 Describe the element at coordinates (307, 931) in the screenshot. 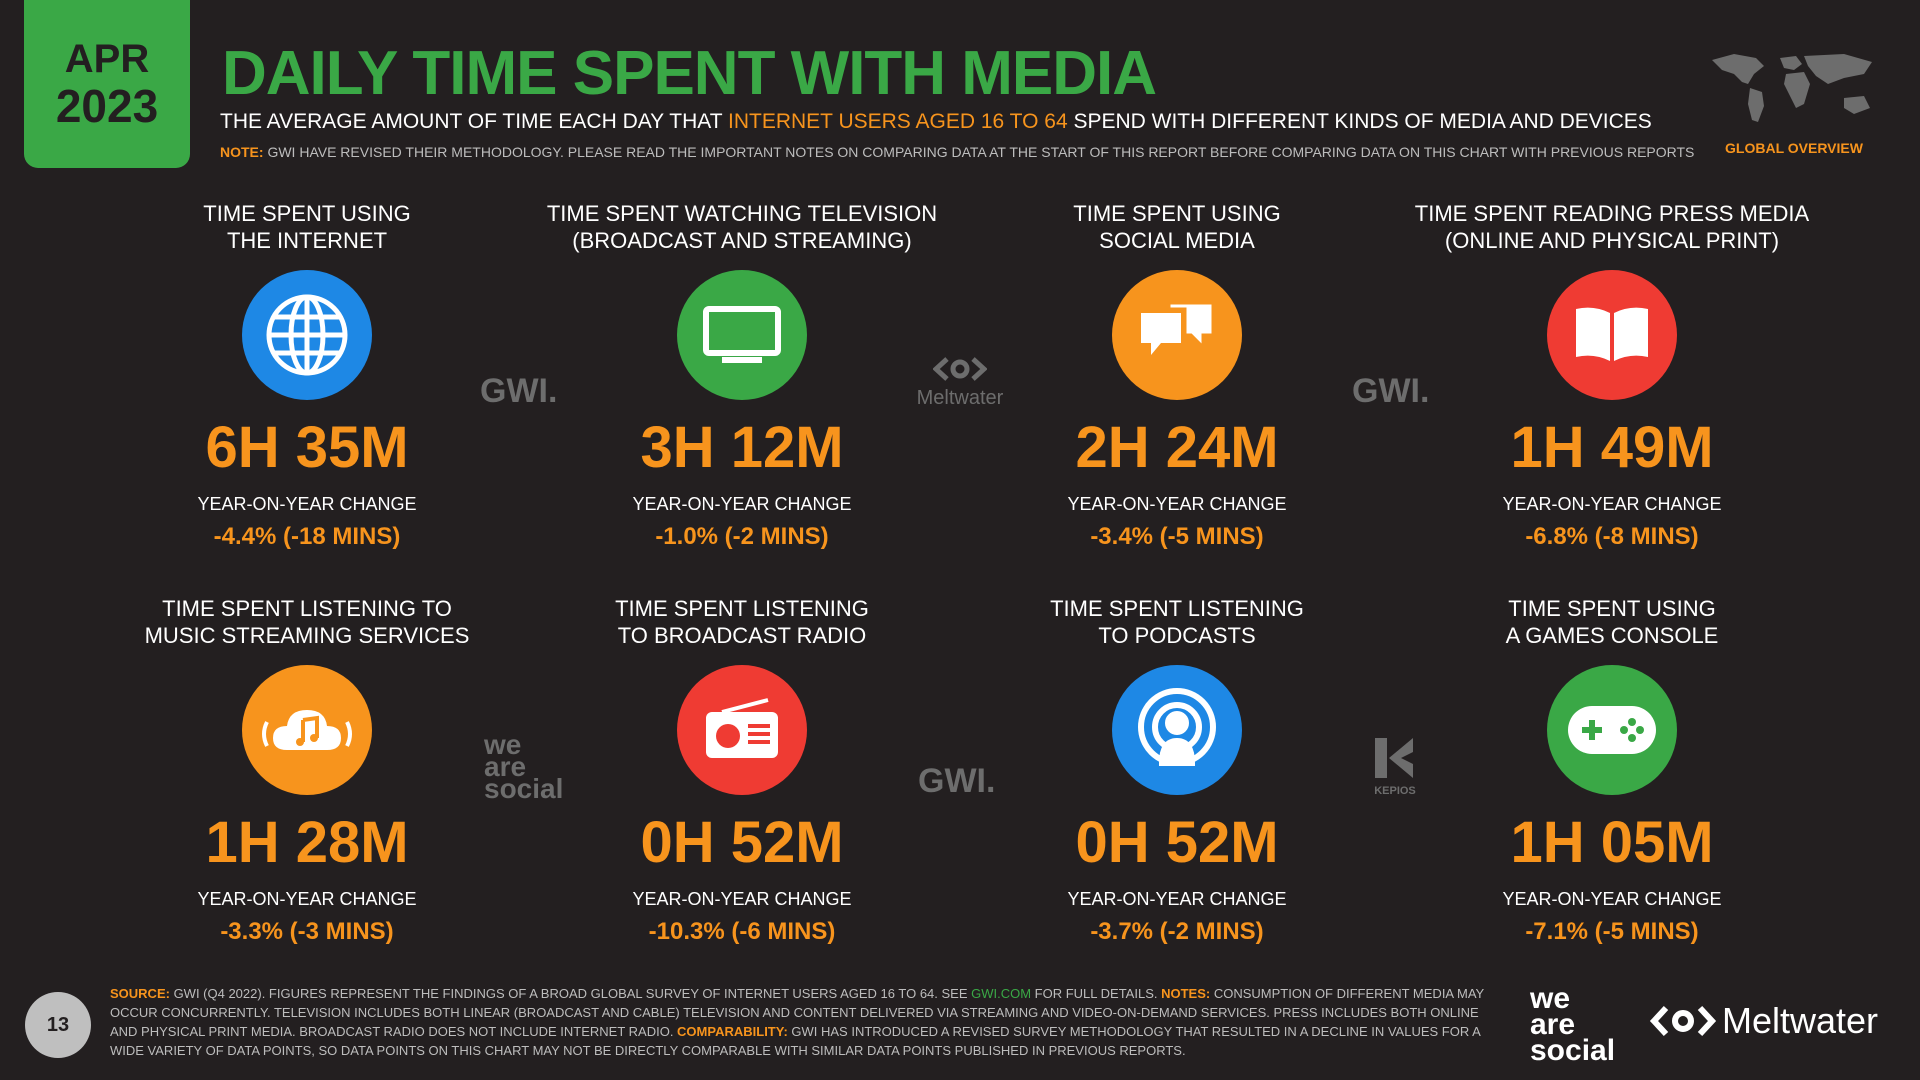

I see `yoy-change: -3.3% (-3 MINS)` at that location.